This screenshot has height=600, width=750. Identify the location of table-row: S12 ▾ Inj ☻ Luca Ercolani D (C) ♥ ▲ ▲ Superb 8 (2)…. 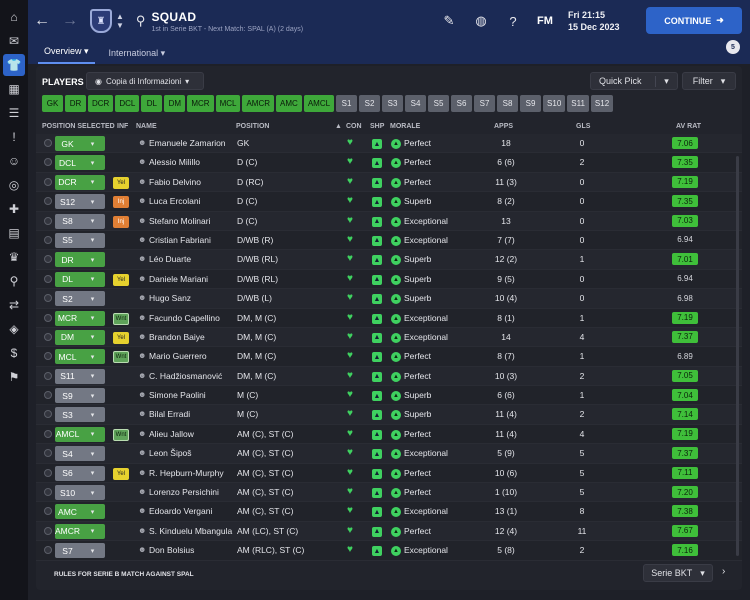
(389, 202).